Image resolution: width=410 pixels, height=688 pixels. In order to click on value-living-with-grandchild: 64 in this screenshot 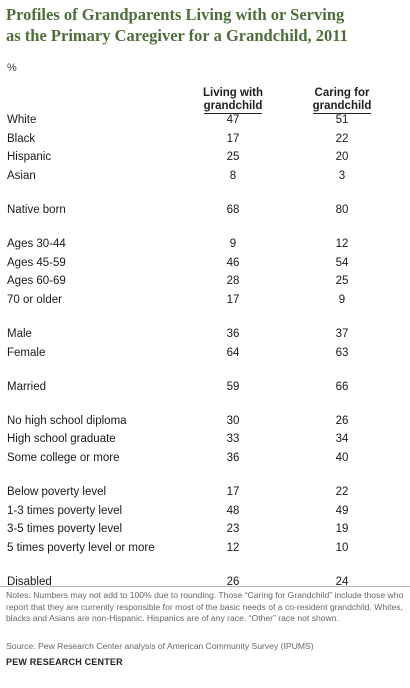, I will do `click(233, 353)`.